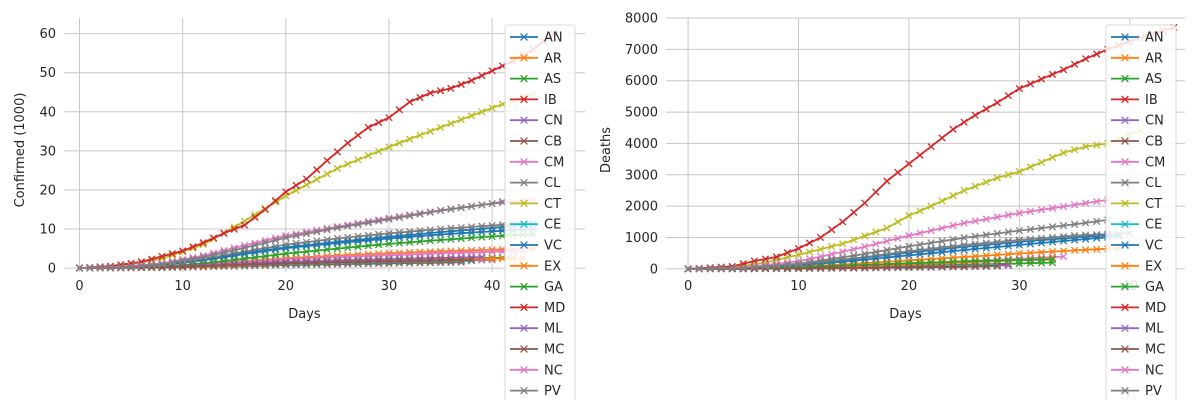  Describe the element at coordinates (554, 308) in the screenshot. I see `legend-label: MD` at that location.